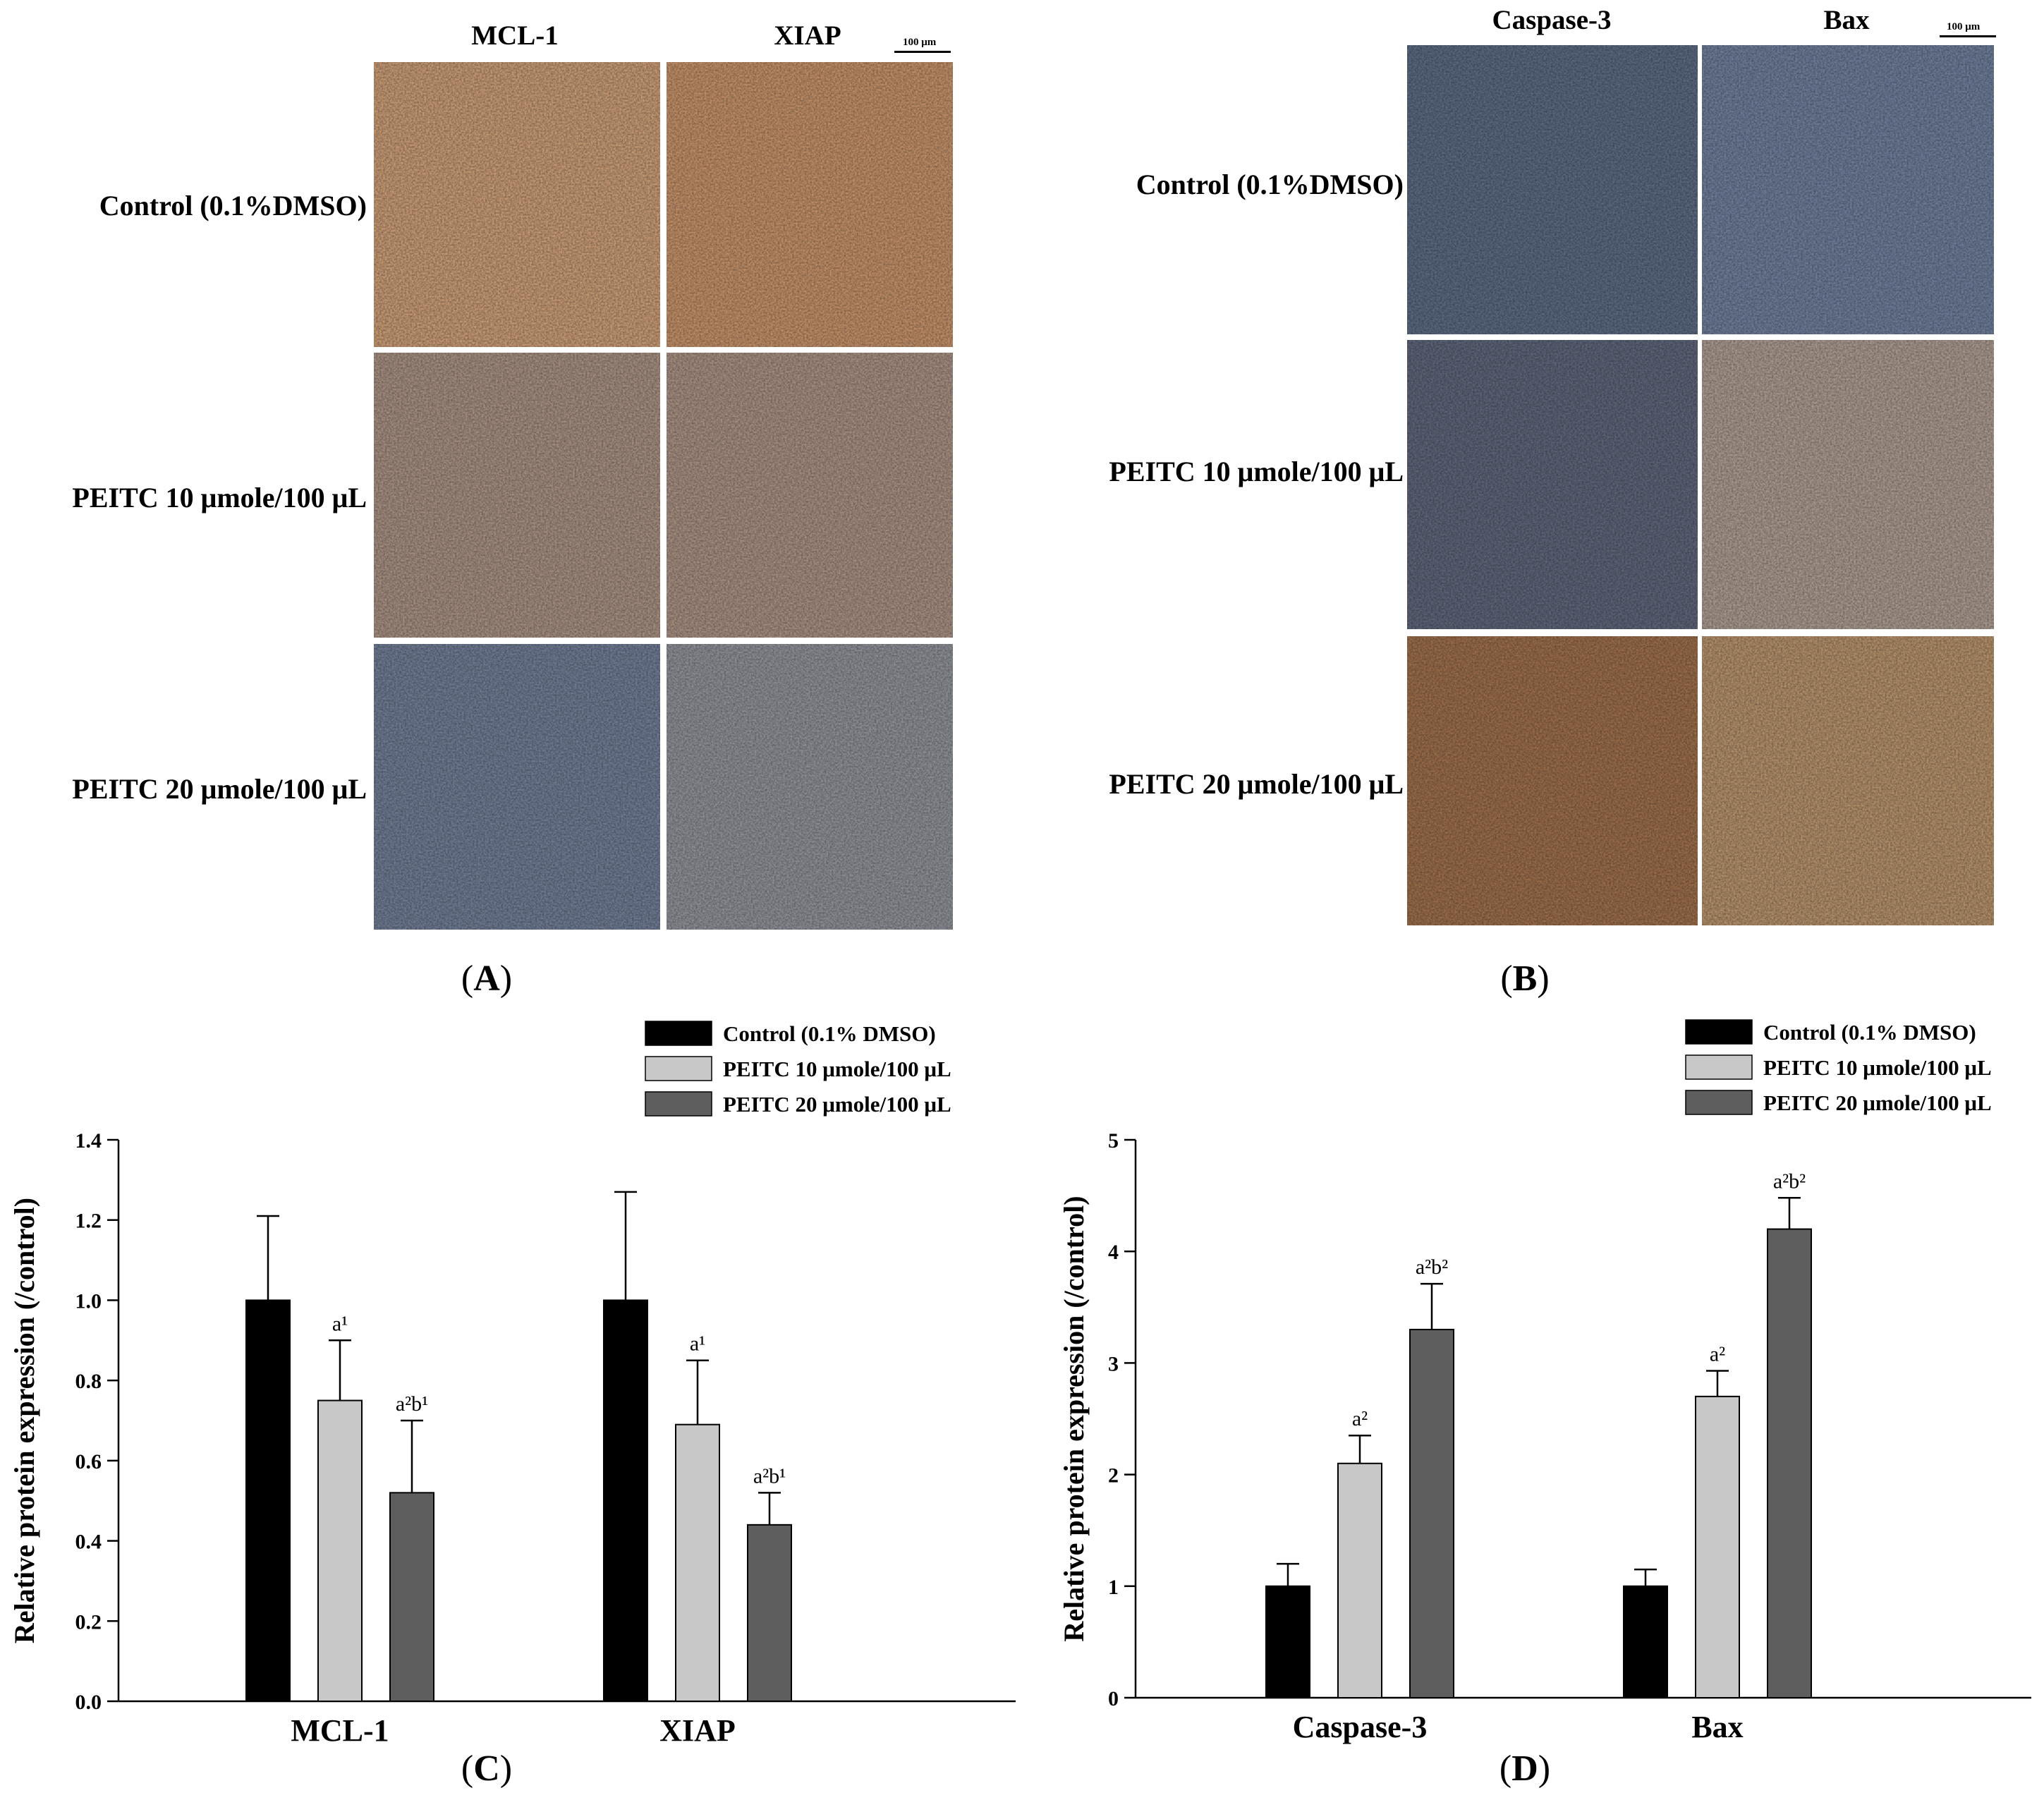  Describe the element at coordinates (88, 1702) in the screenshot. I see `y-tick-label: 0.0` at that location.